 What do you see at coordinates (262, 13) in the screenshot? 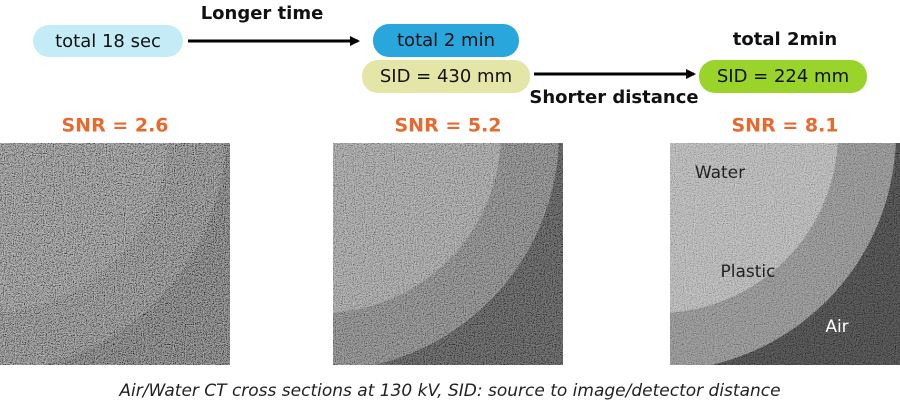
I see `arrow-label: Longer time` at bounding box center [262, 13].